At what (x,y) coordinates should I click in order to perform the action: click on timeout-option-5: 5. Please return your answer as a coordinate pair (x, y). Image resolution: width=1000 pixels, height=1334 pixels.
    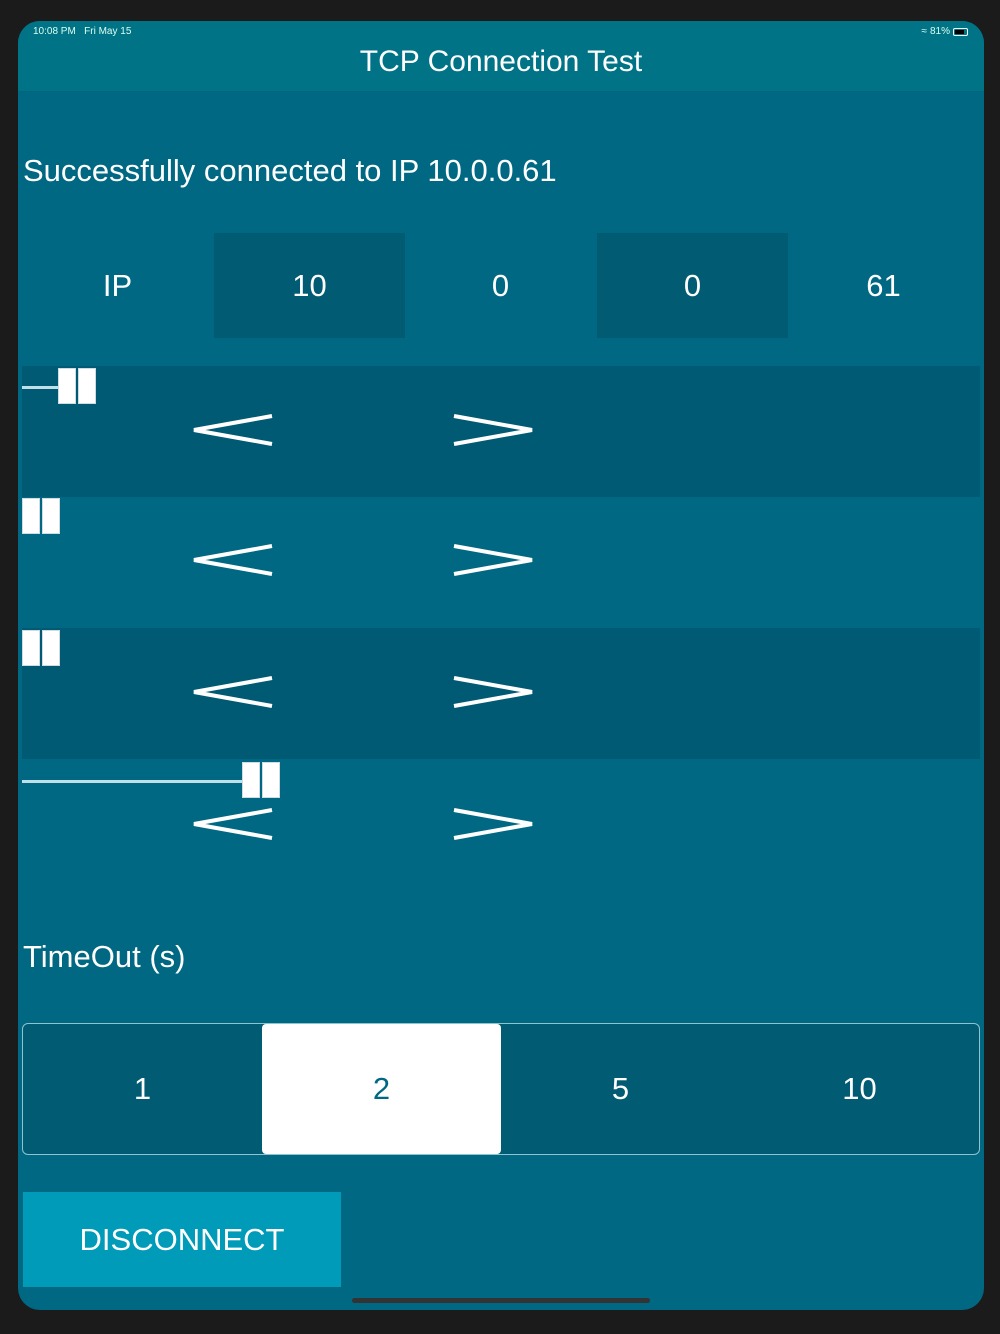
    Looking at the image, I should click on (620, 1088).